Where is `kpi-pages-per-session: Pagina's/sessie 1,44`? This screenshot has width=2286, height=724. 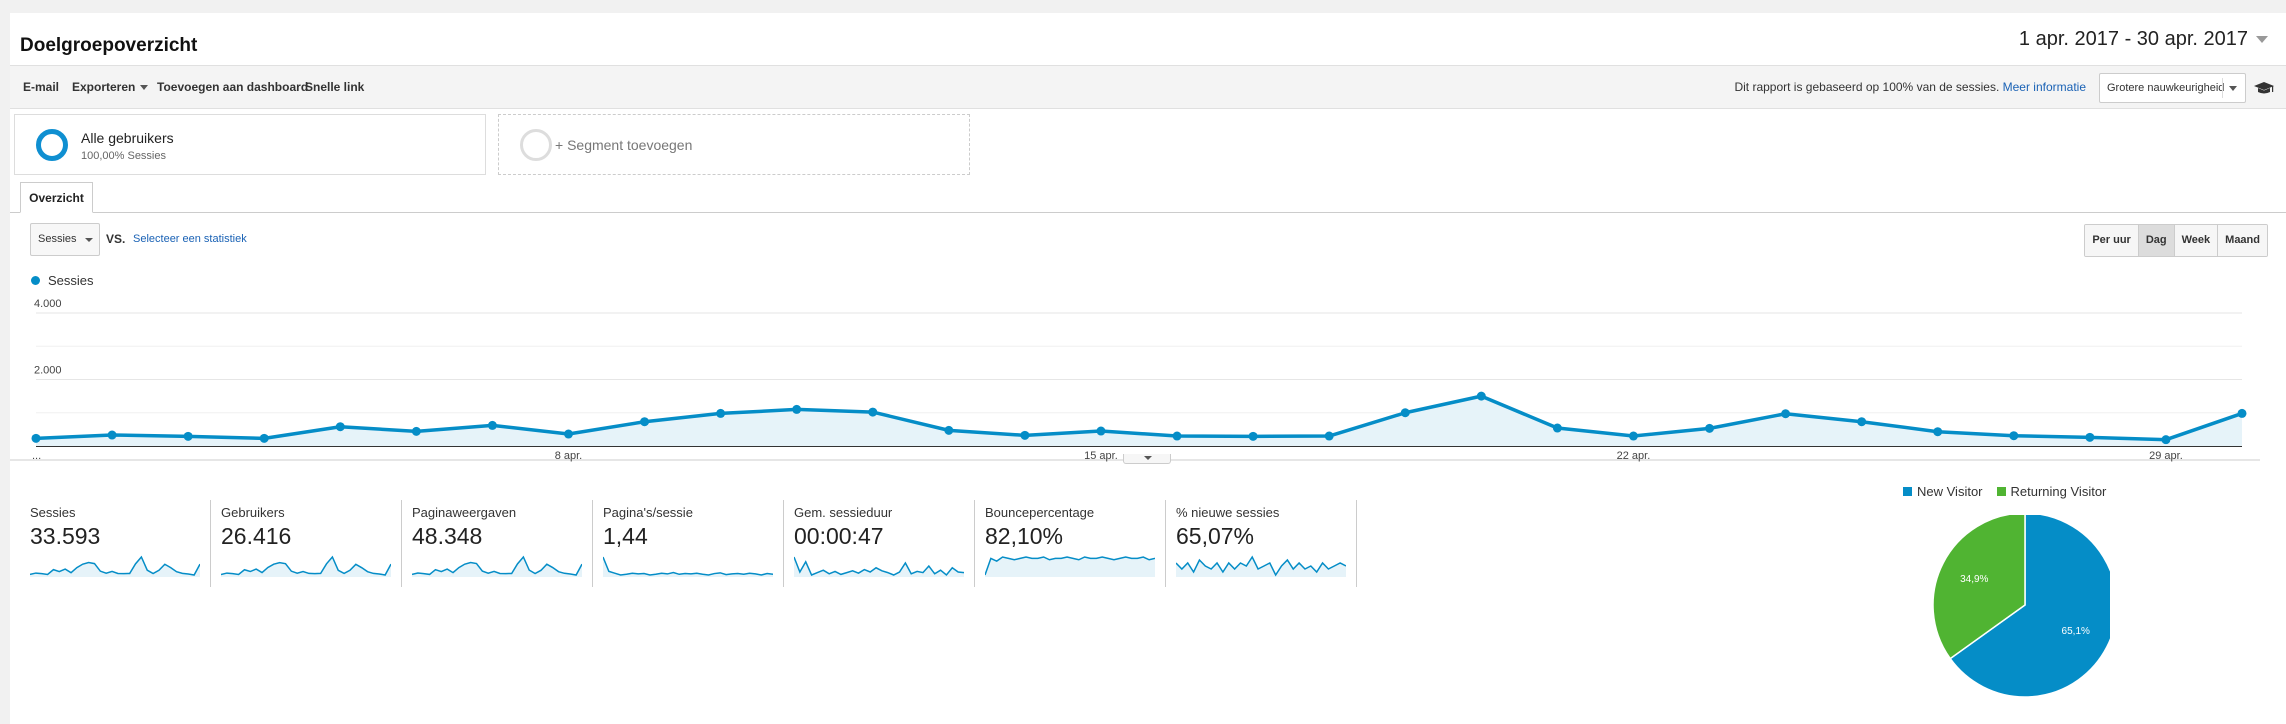
kpi-pages-per-session: Pagina's/sessie 1,44 is located at coordinates (688, 543).